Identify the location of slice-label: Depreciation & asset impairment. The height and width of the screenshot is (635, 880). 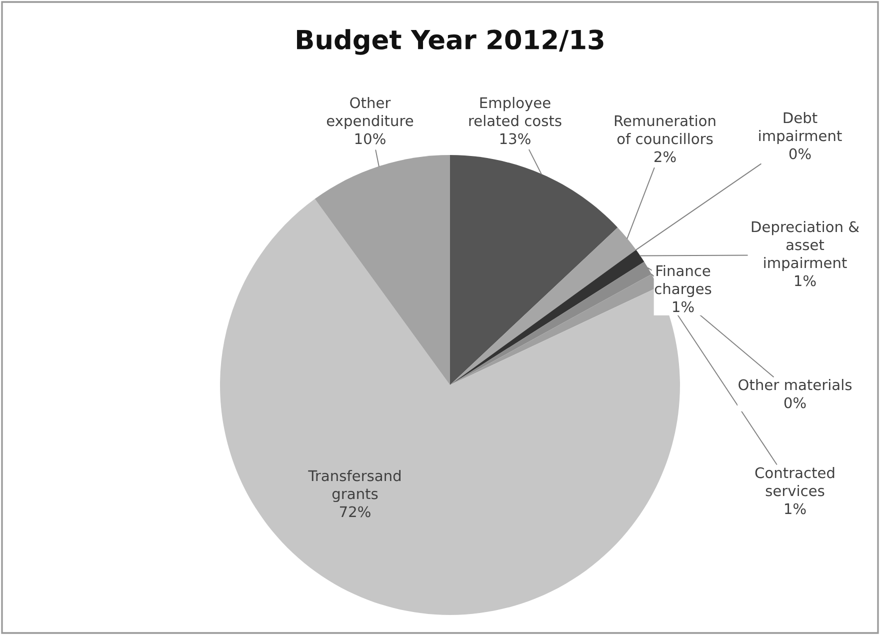
(806, 246).